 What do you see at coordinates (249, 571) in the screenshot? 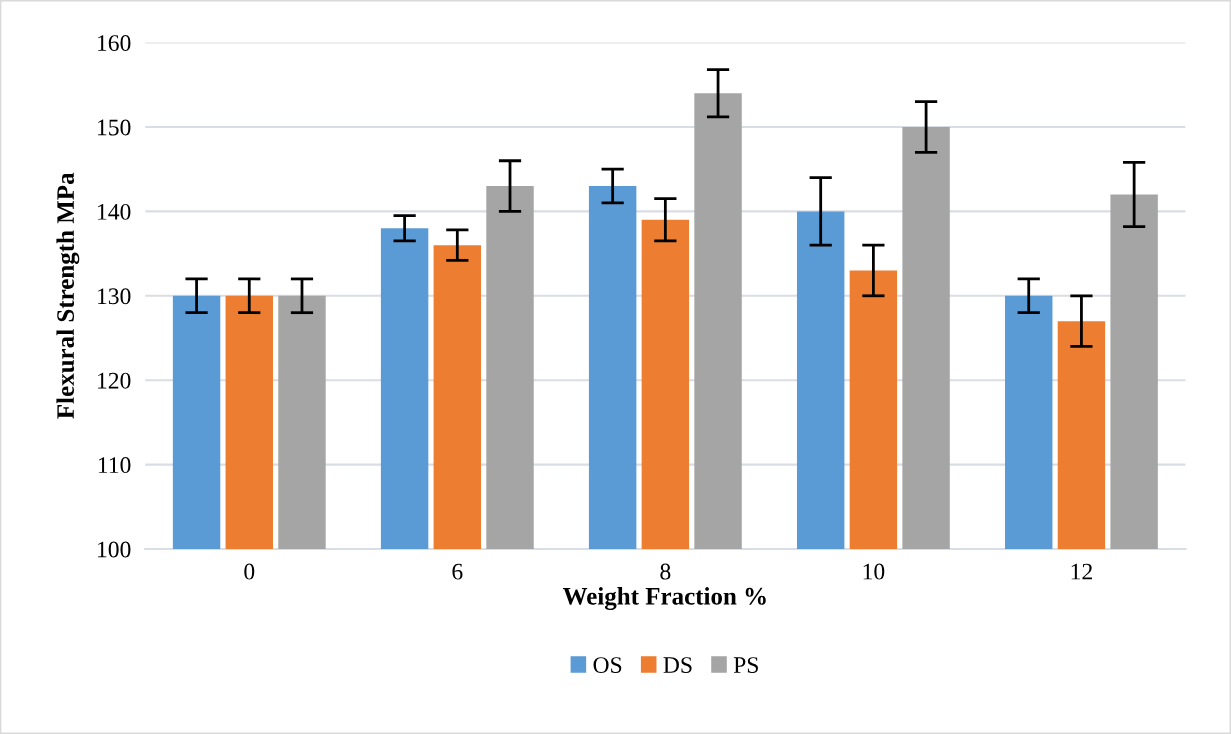
I see `x-tick-label: 0` at bounding box center [249, 571].